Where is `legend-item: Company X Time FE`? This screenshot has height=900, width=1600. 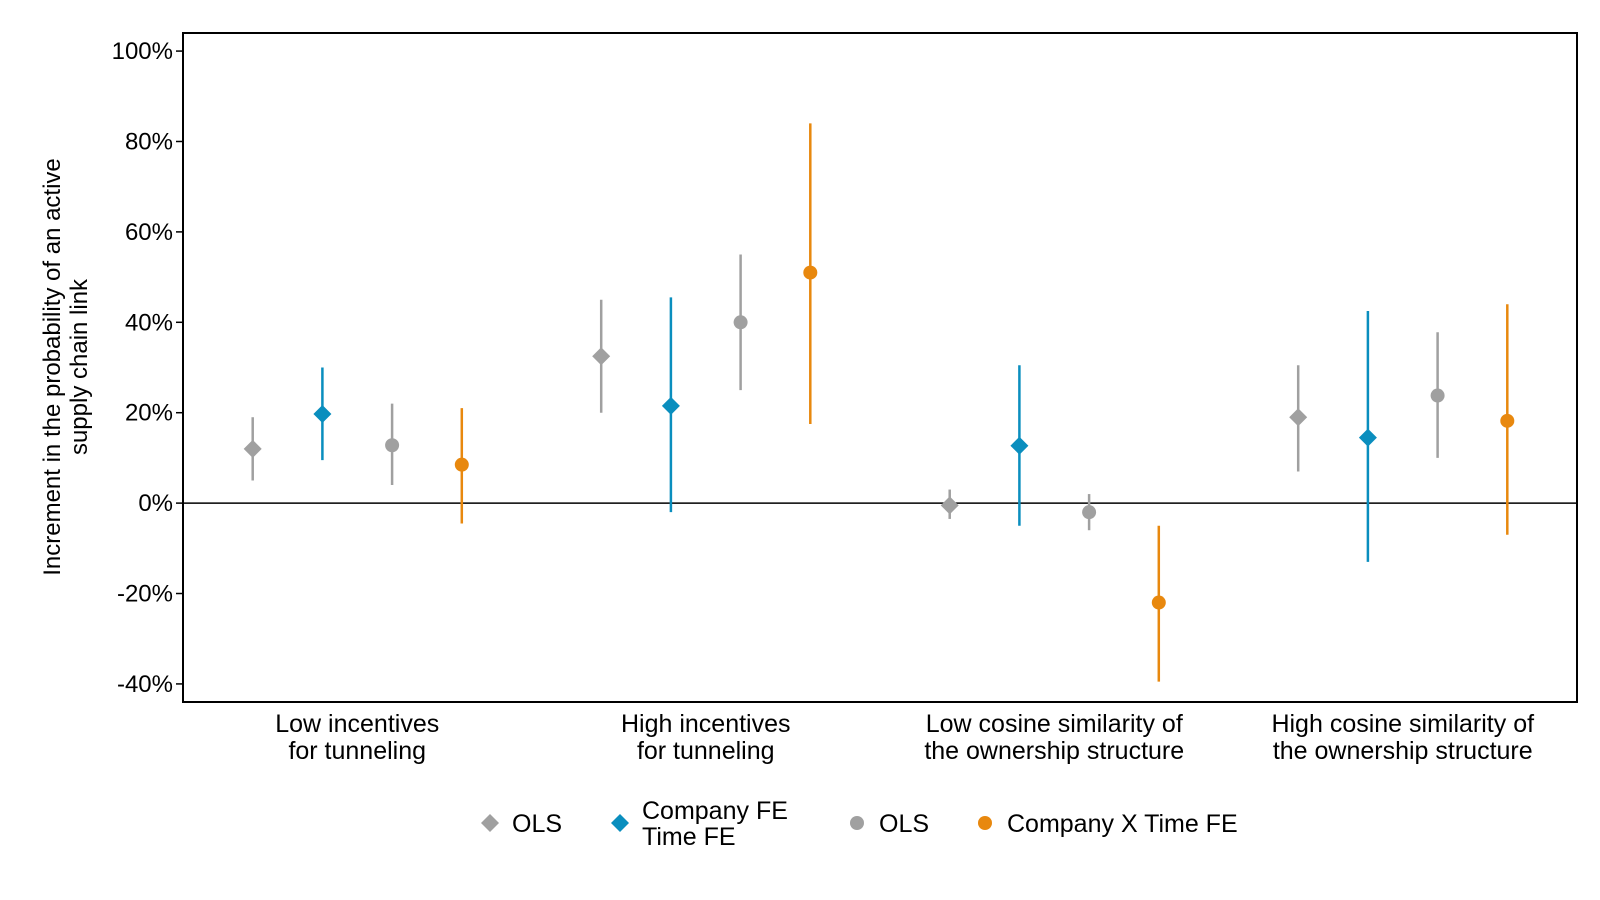
legend-item: Company X Time FE is located at coordinates (1108, 824).